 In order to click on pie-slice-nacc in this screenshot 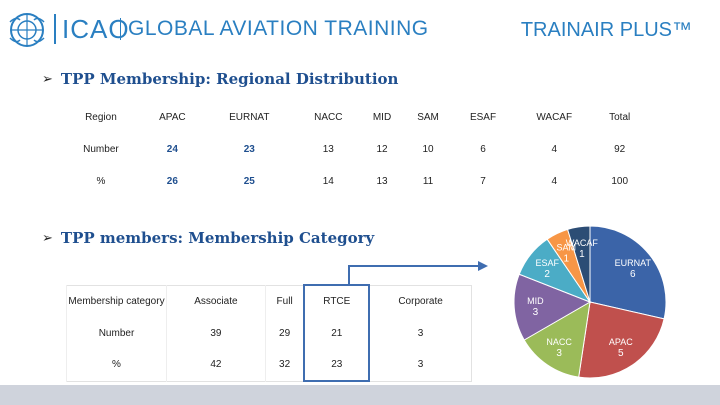, I will do `click(557, 339)`.